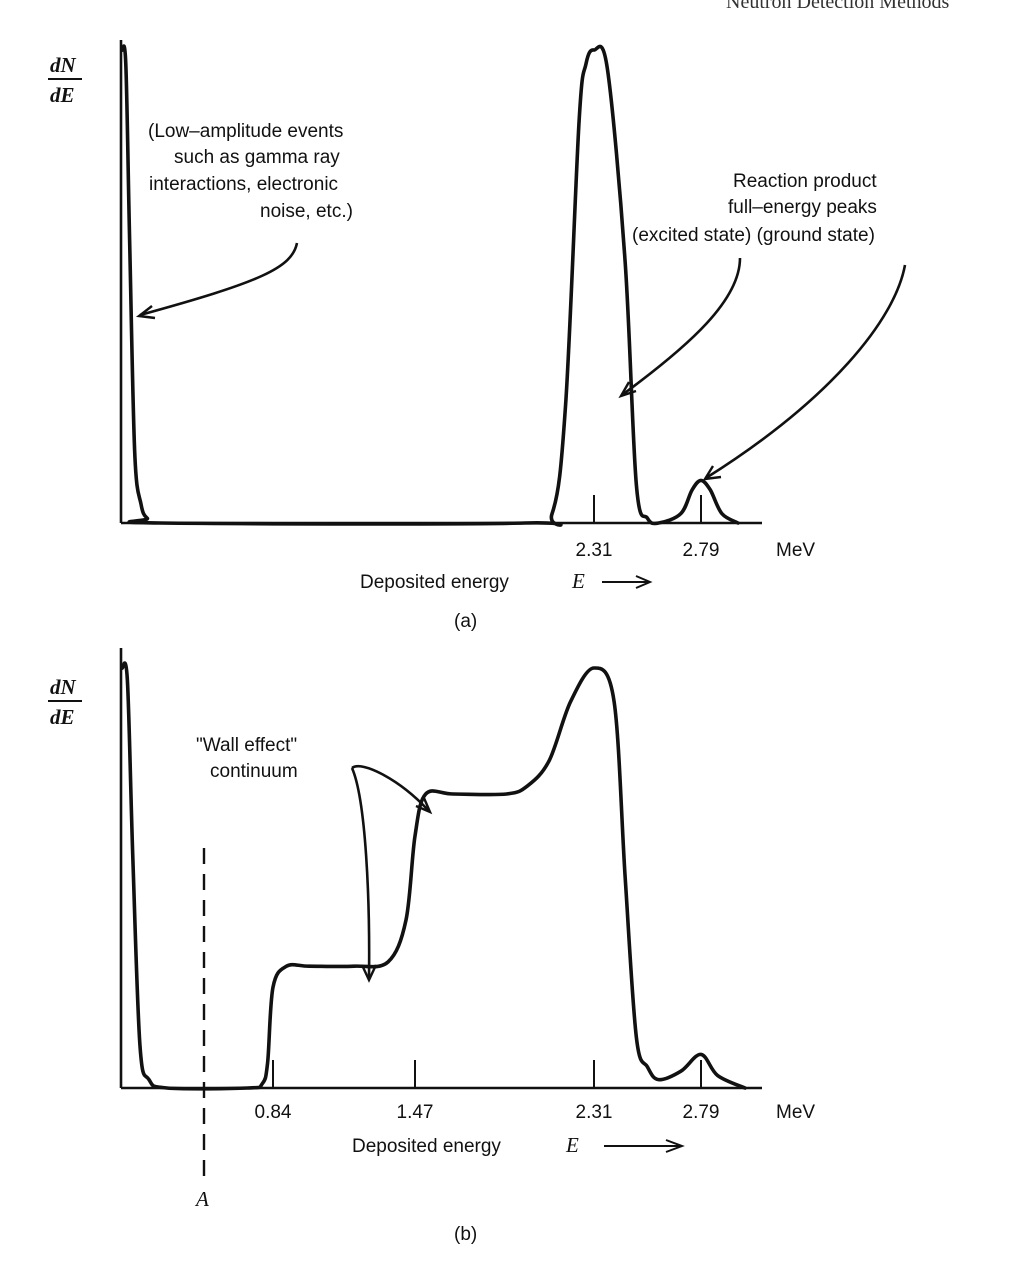  What do you see at coordinates (426, 1146) in the screenshot?
I see `x-label-b: Deposited energy` at bounding box center [426, 1146].